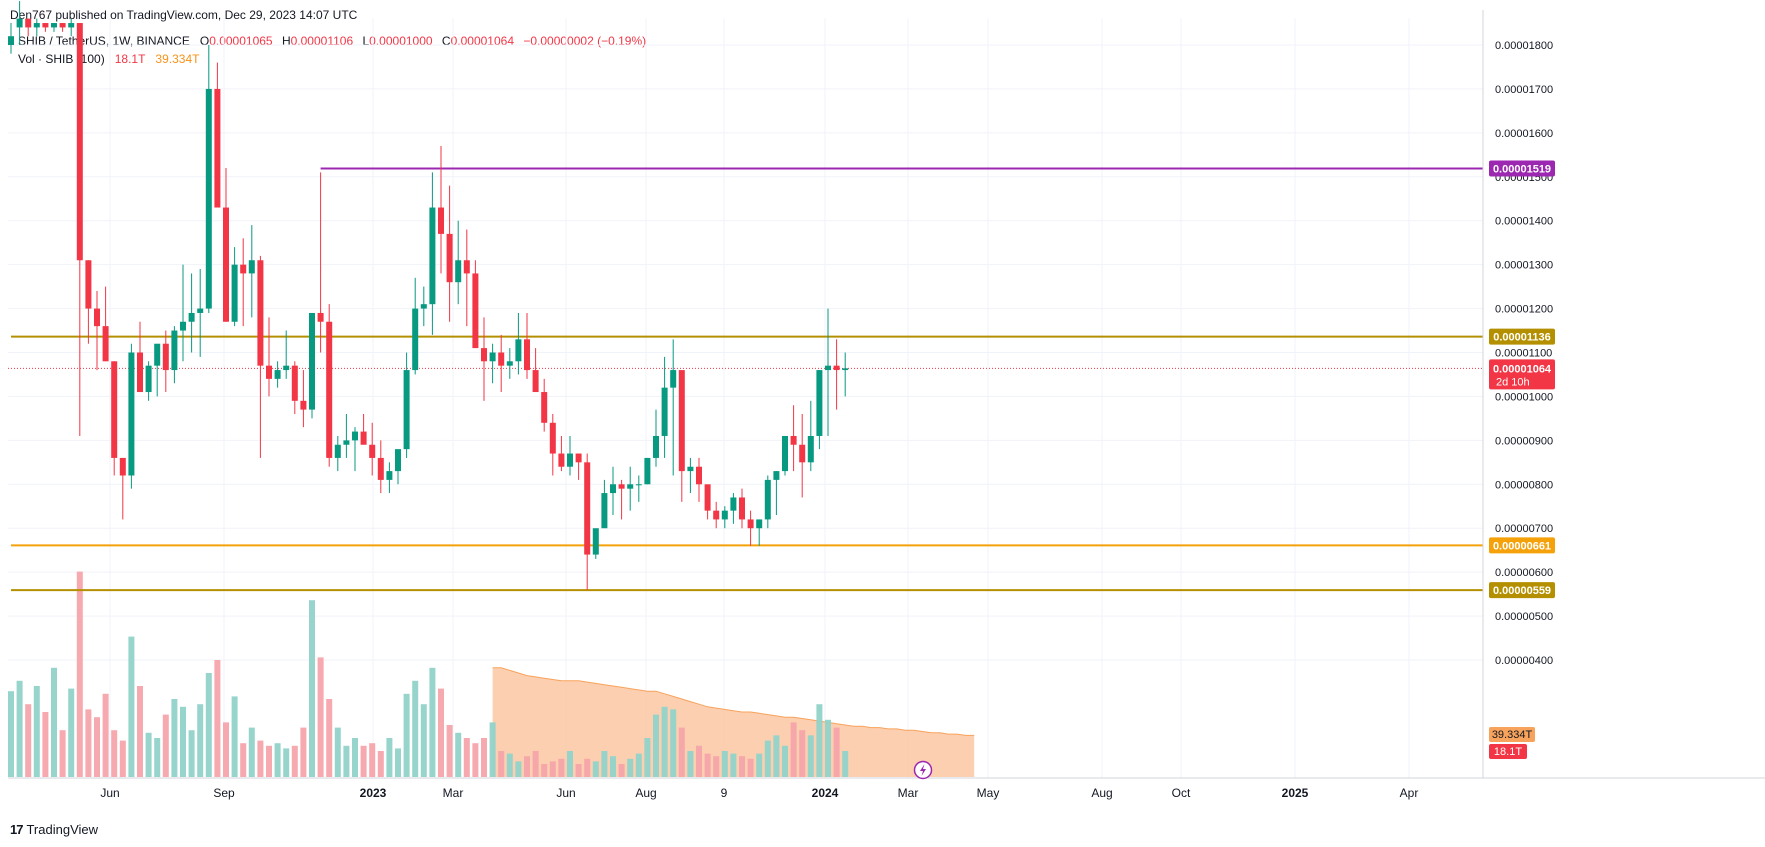  I want to click on time-tick-label: Sep, so click(224, 793).